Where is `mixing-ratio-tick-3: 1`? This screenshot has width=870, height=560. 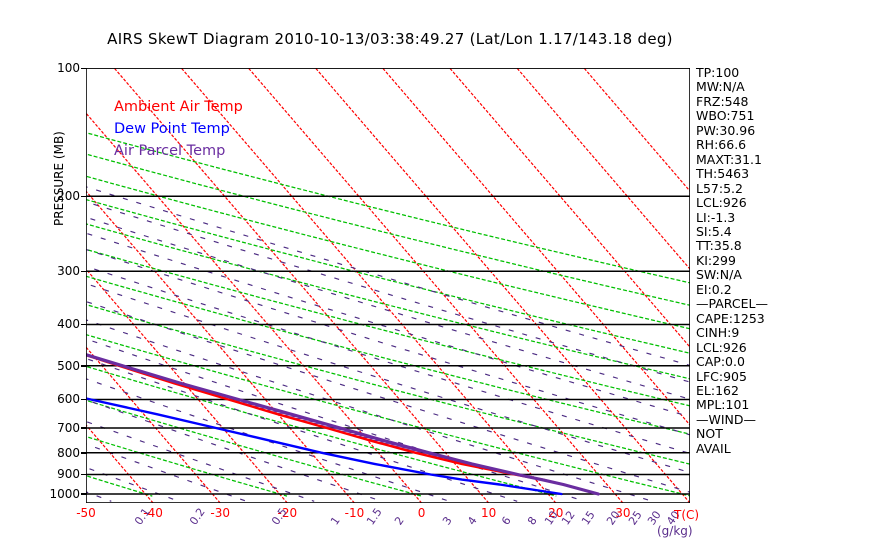
mixing-ratio-tick-3: 1 is located at coordinates (336, 521).